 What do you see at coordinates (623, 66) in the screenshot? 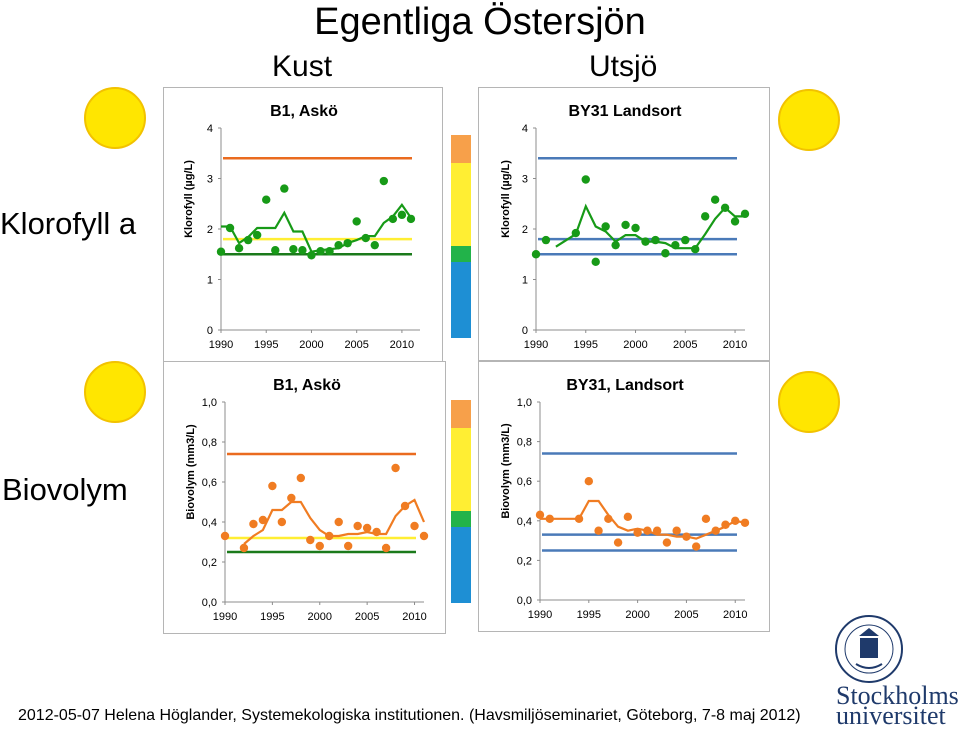
I see `offshore-label: Utsjö` at bounding box center [623, 66].